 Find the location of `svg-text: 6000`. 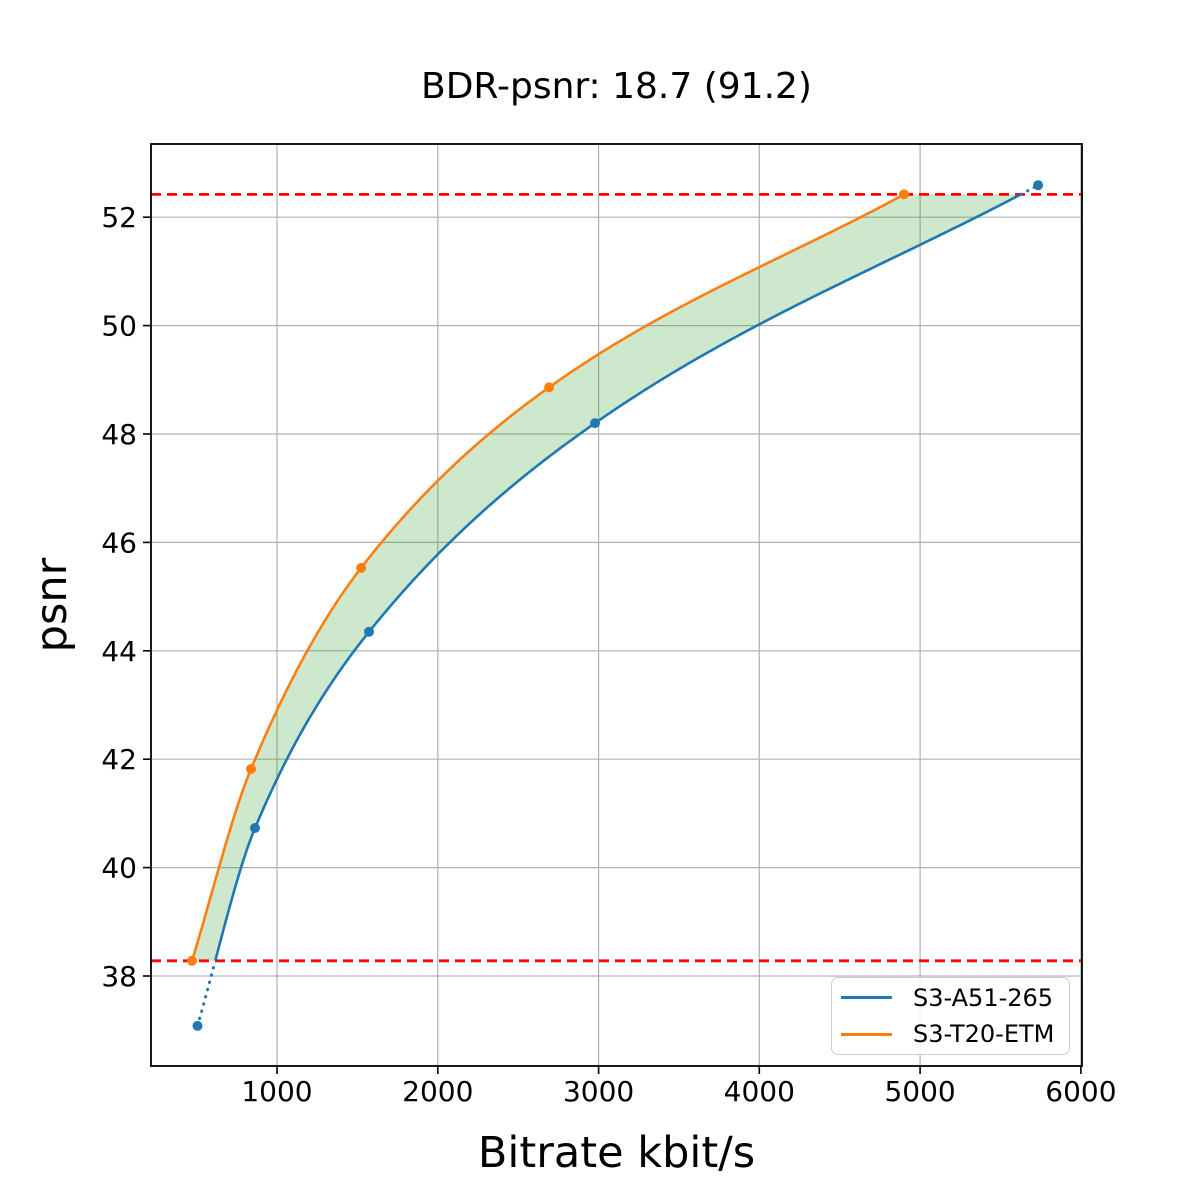

svg-text: 6000 is located at coordinates (1080, 1091).